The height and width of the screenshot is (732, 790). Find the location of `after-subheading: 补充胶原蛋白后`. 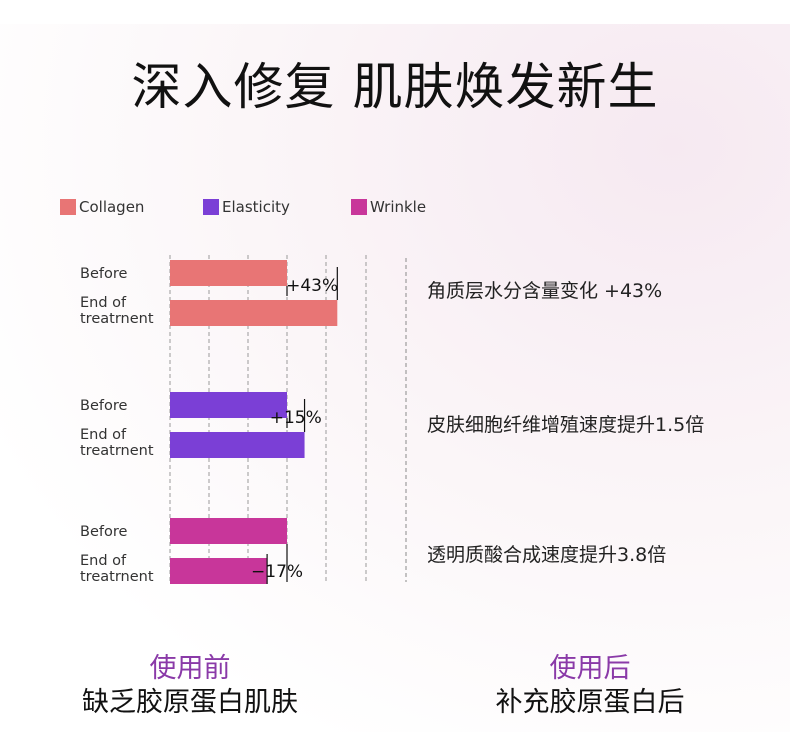

after-subheading: 补充胶原蛋白后 is located at coordinates (590, 702).